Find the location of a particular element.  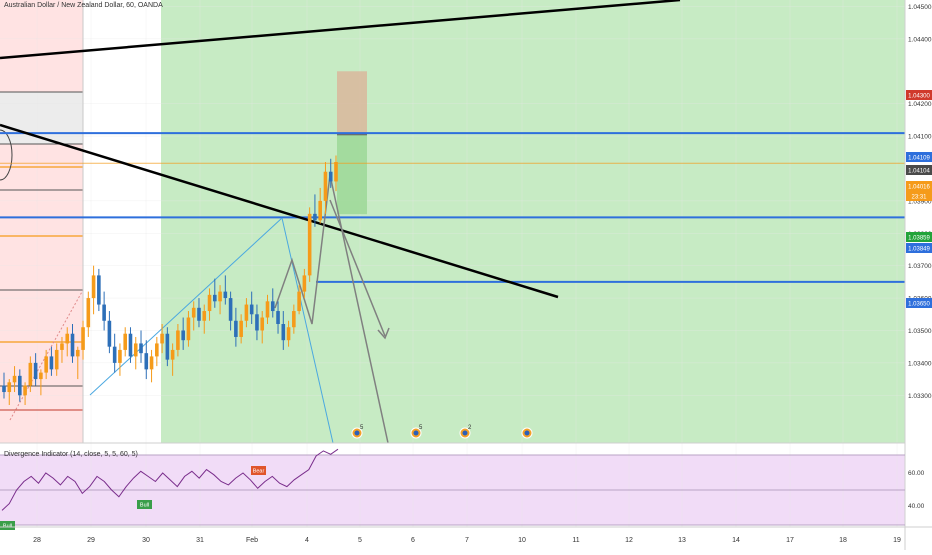

osc-badge-text: Bear is located at coordinates (259, 472).